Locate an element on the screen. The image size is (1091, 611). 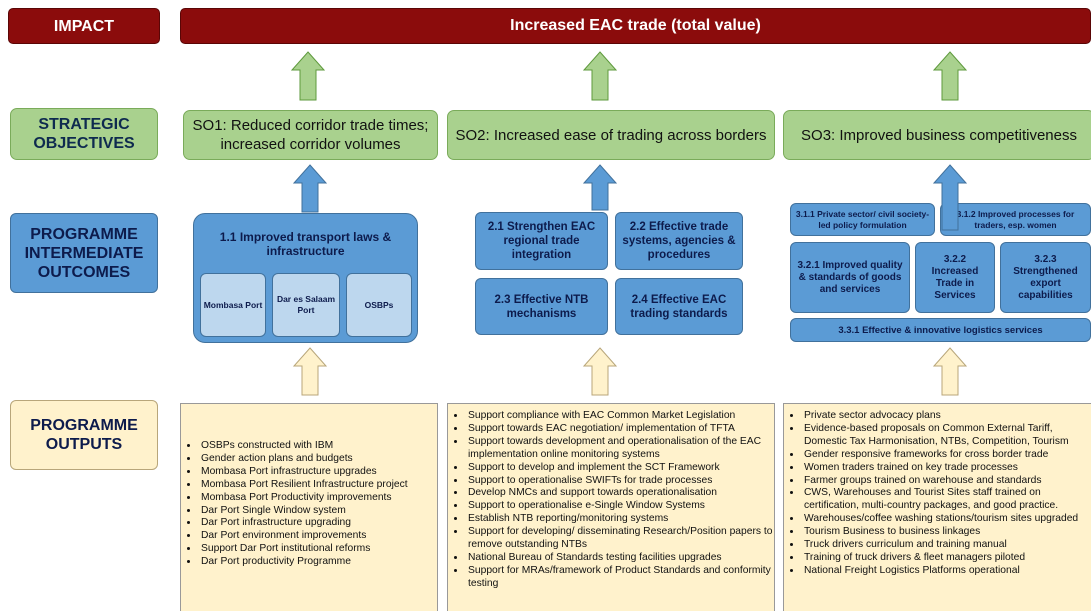
output-item: OSBPs constructed with IBM is located at coordinates (318, 446).